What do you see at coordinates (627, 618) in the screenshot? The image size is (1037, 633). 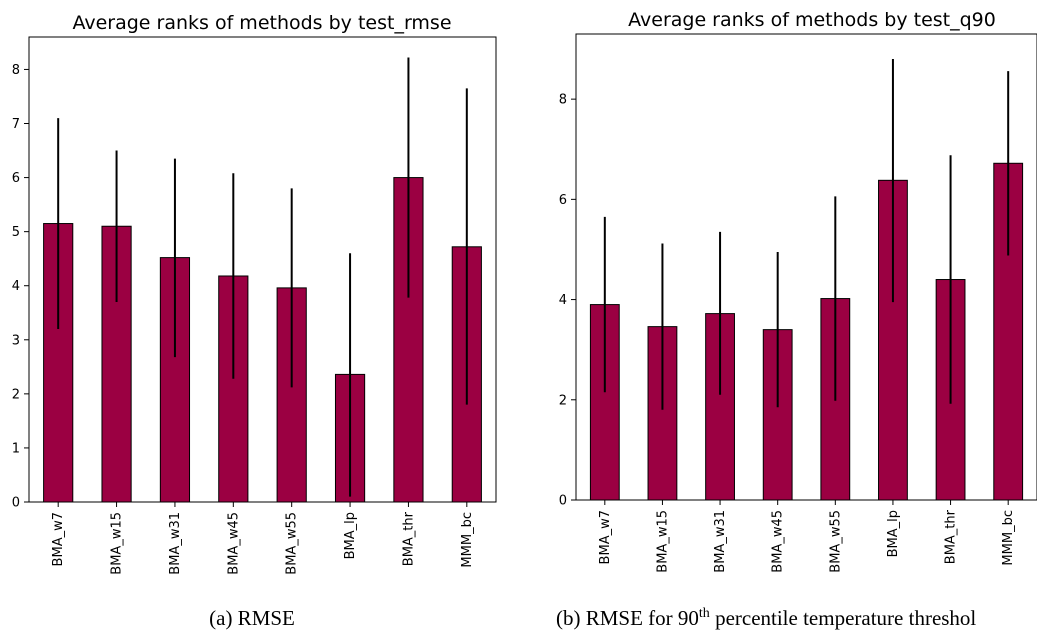 I see `panel-b-caption-main: (b) RMSE for 90` at bounding box center [627, 618].